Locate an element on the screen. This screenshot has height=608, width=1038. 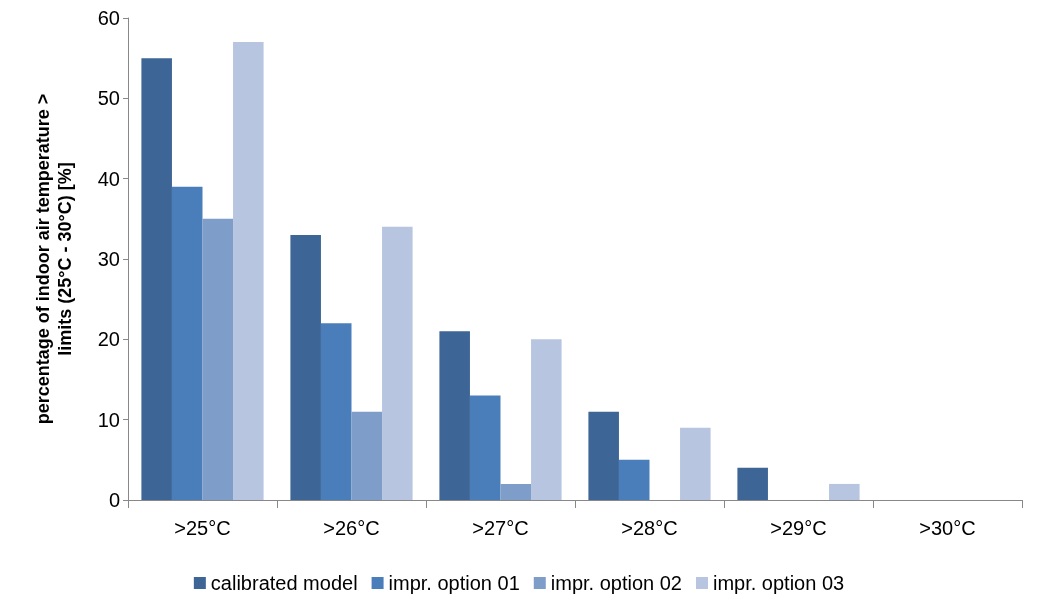
y-tick-label: 50 is located at coordinates (108, 98).